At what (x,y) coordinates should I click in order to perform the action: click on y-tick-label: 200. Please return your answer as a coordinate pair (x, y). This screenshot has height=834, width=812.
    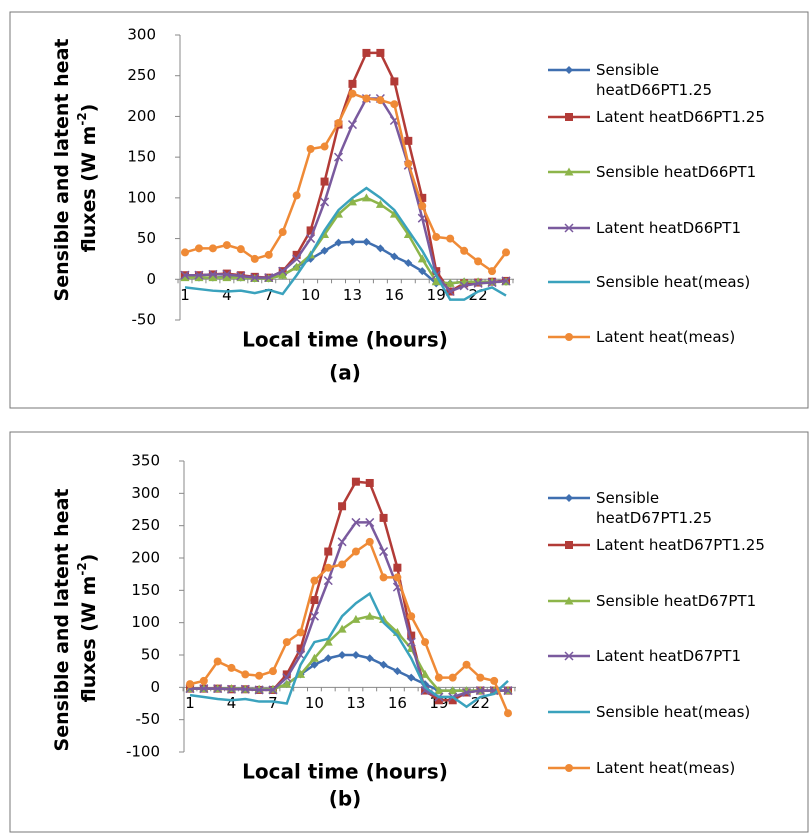
    Looking at the image, I should click on (145, 558).